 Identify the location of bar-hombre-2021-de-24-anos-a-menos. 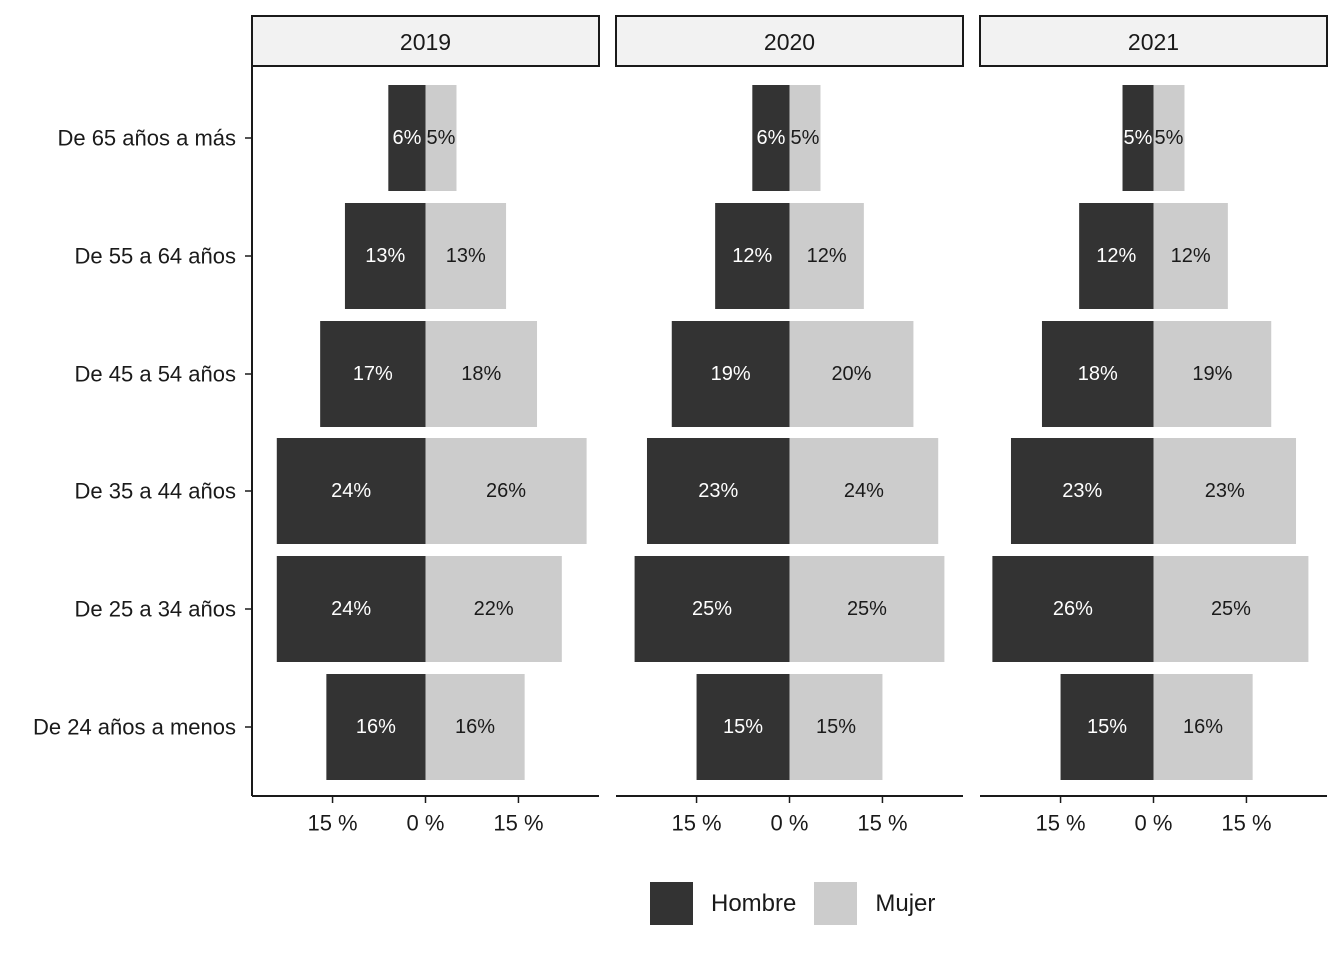
(1107, 727).